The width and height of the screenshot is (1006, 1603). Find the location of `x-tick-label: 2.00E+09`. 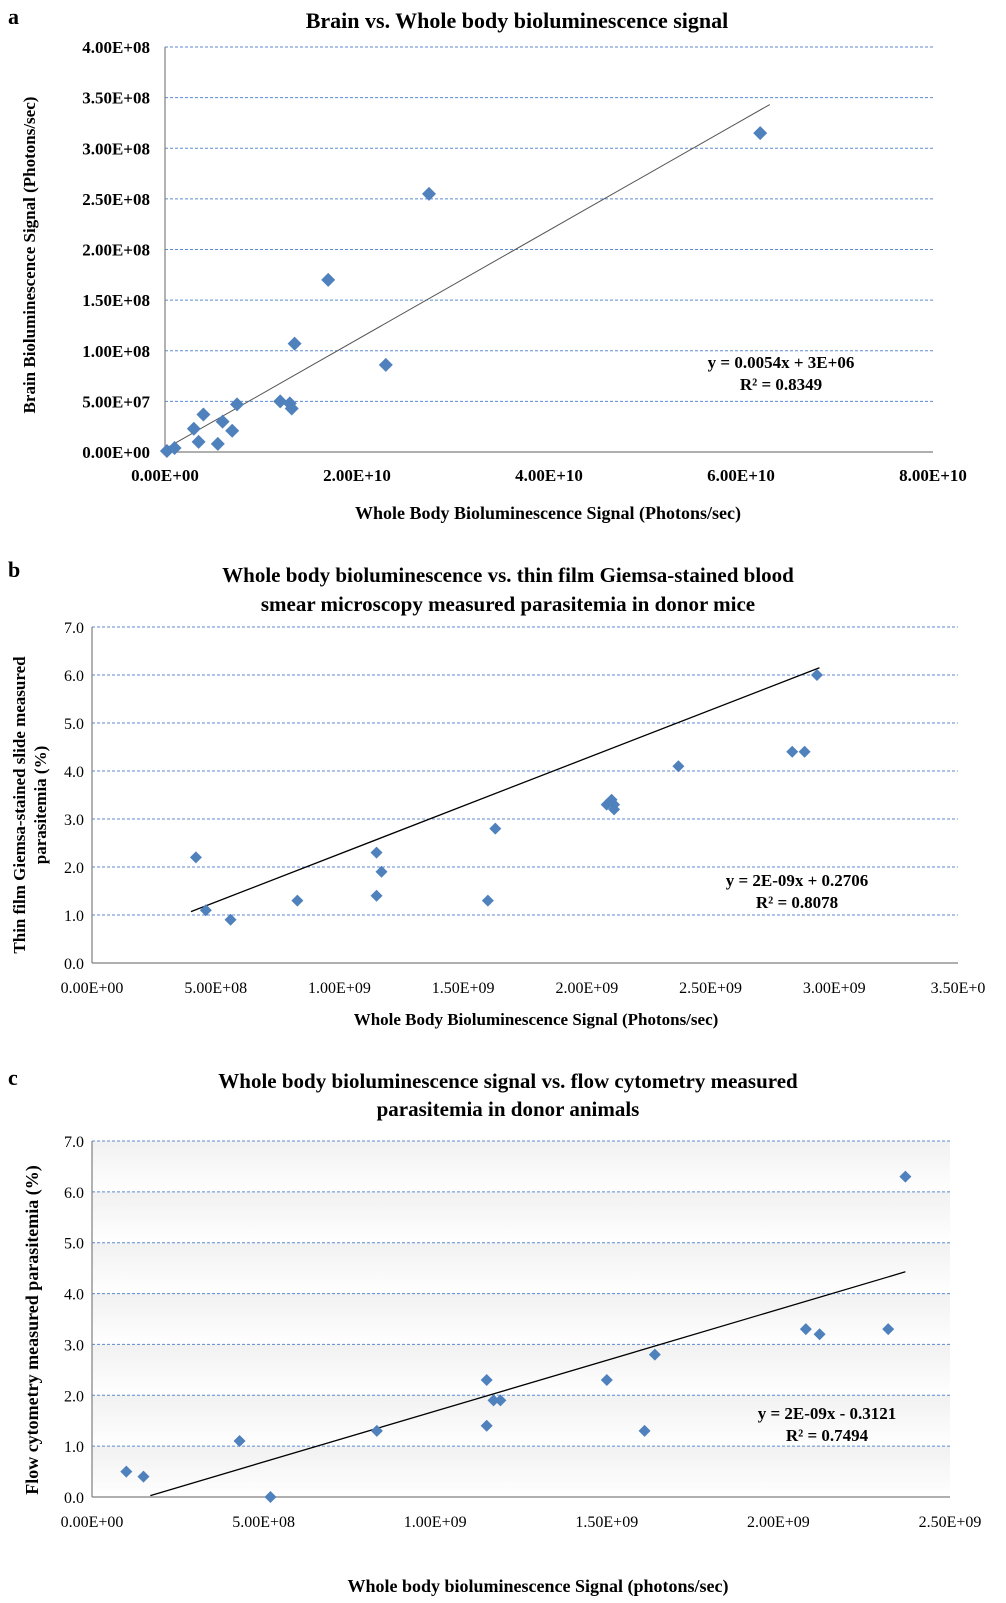

x-tick-label: 2.00E+09 is located at coordinates (586, 988).